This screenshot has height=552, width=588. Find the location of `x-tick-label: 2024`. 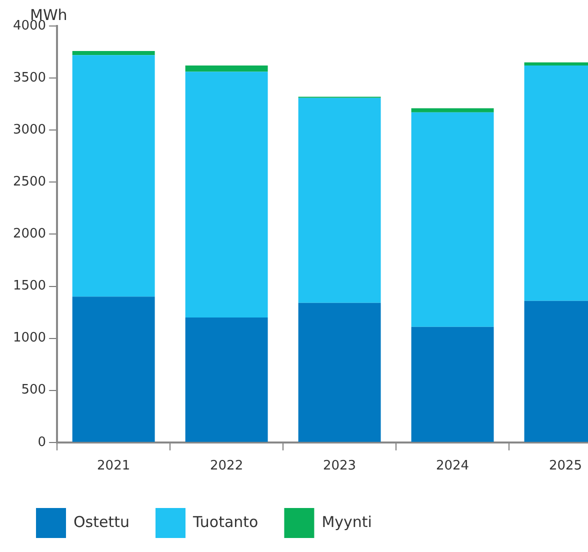

x-tick-label: 2024 is located at coordinates (453, 466).